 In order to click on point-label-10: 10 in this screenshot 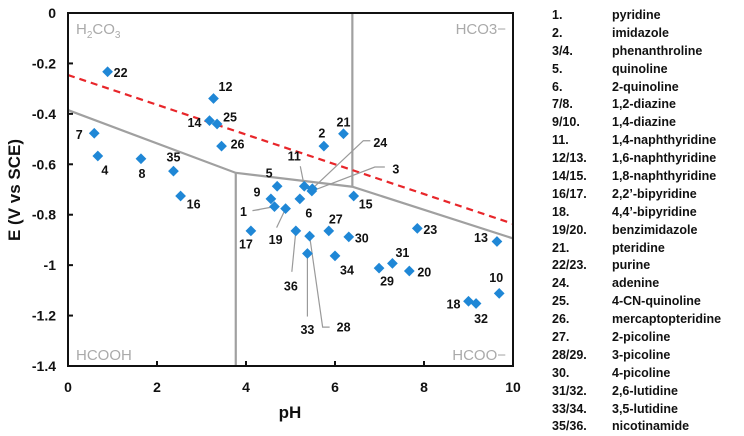, I will do `click(496, 278)`.